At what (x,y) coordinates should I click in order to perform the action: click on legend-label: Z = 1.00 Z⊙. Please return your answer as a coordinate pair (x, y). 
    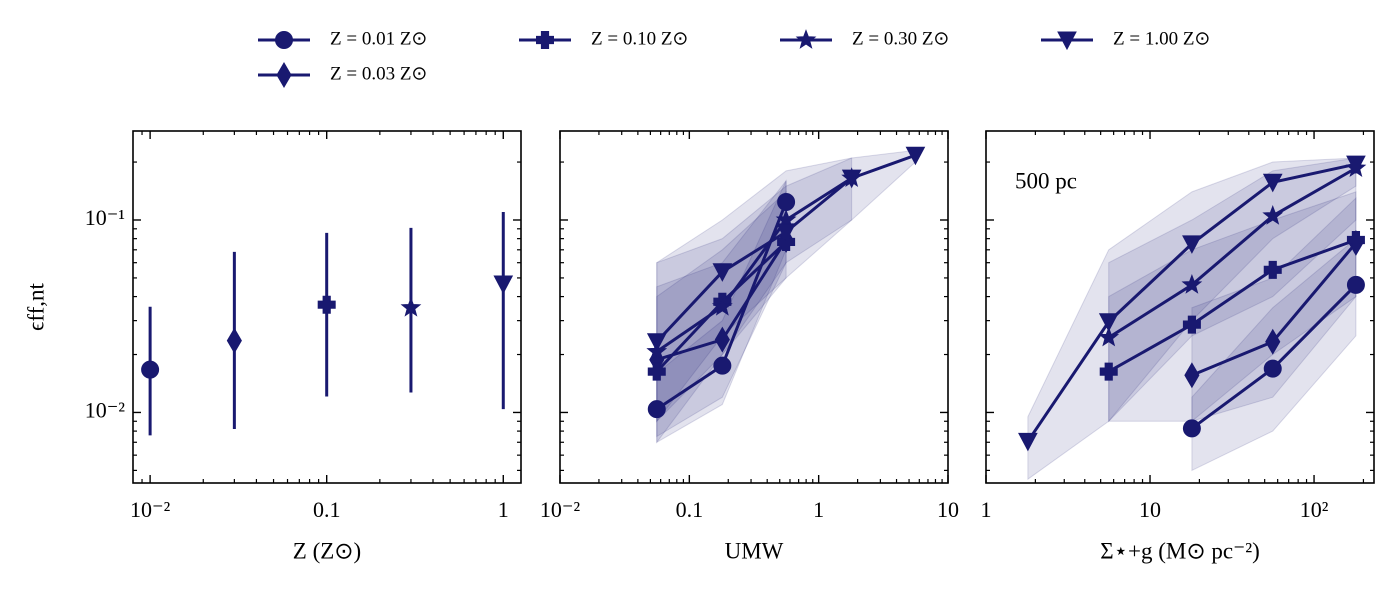
    Looking at the image, I should click on (1161, 38).